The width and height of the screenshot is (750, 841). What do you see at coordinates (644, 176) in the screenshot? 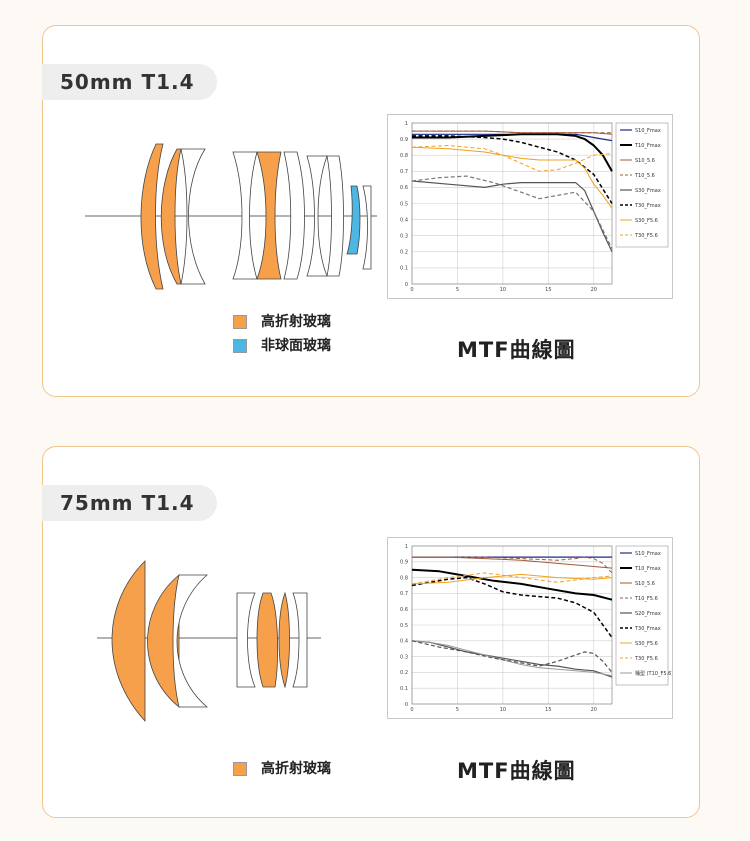
I see `legend-label: T10_5.6` at bounding box center [644, 176].